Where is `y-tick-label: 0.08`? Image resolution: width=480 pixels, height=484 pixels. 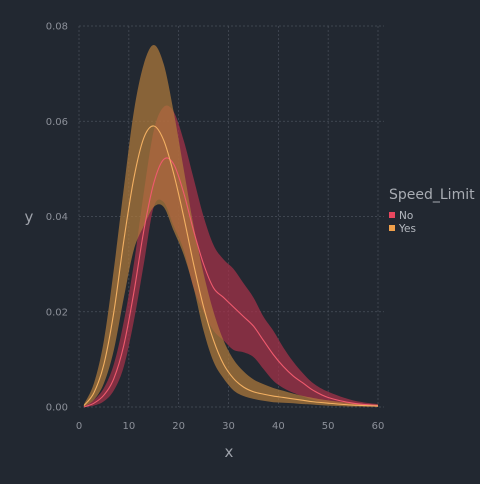 y-tick-label: 0.08 is located at coordinates (57, 27).